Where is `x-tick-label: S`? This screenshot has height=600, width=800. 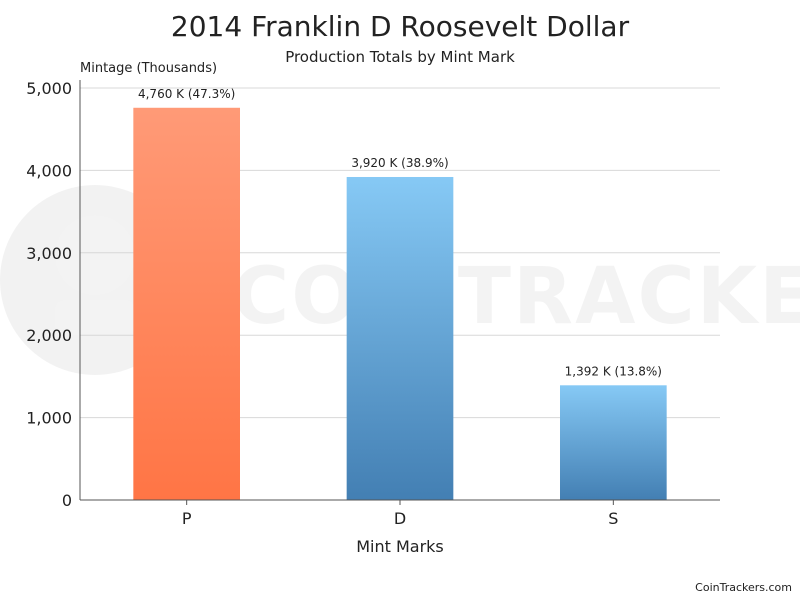 x-tick-label: S is located at coordinates (613, 518).